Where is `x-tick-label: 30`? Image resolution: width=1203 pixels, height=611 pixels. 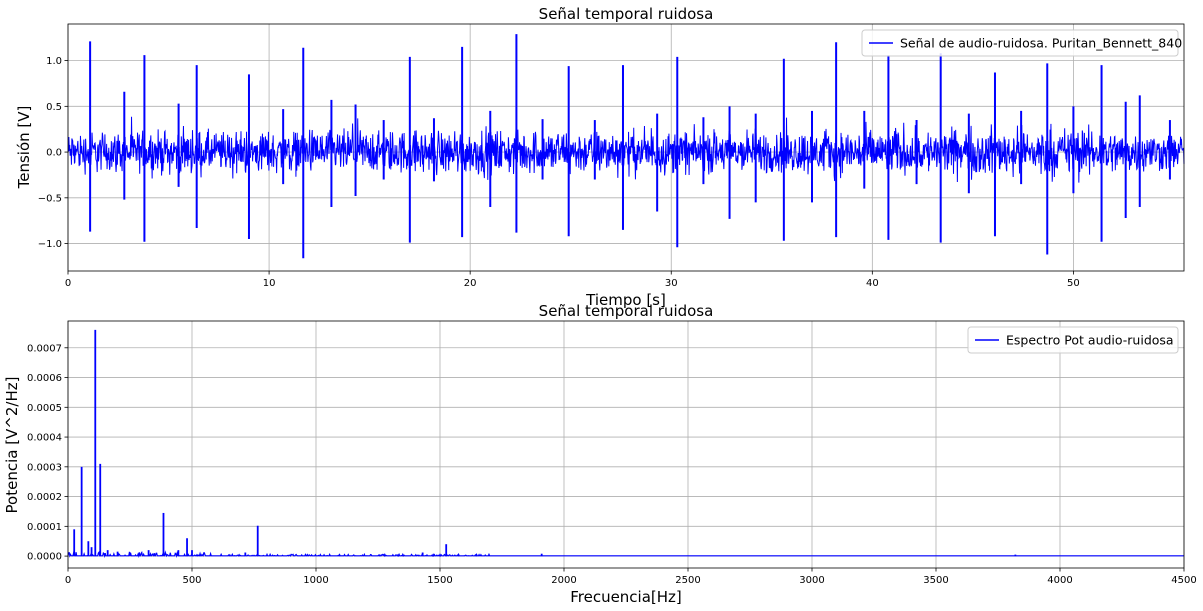
x-tick-label: 30 is located at coordinates (671, 283).